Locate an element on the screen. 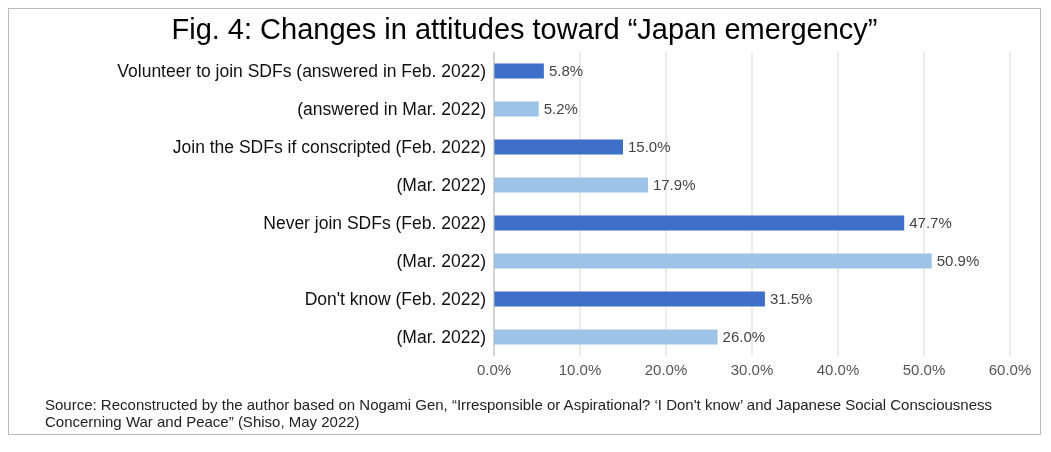 This screenshot has width=1051, height=452. data-label: 26.0% is located at coordinates (744, 337).